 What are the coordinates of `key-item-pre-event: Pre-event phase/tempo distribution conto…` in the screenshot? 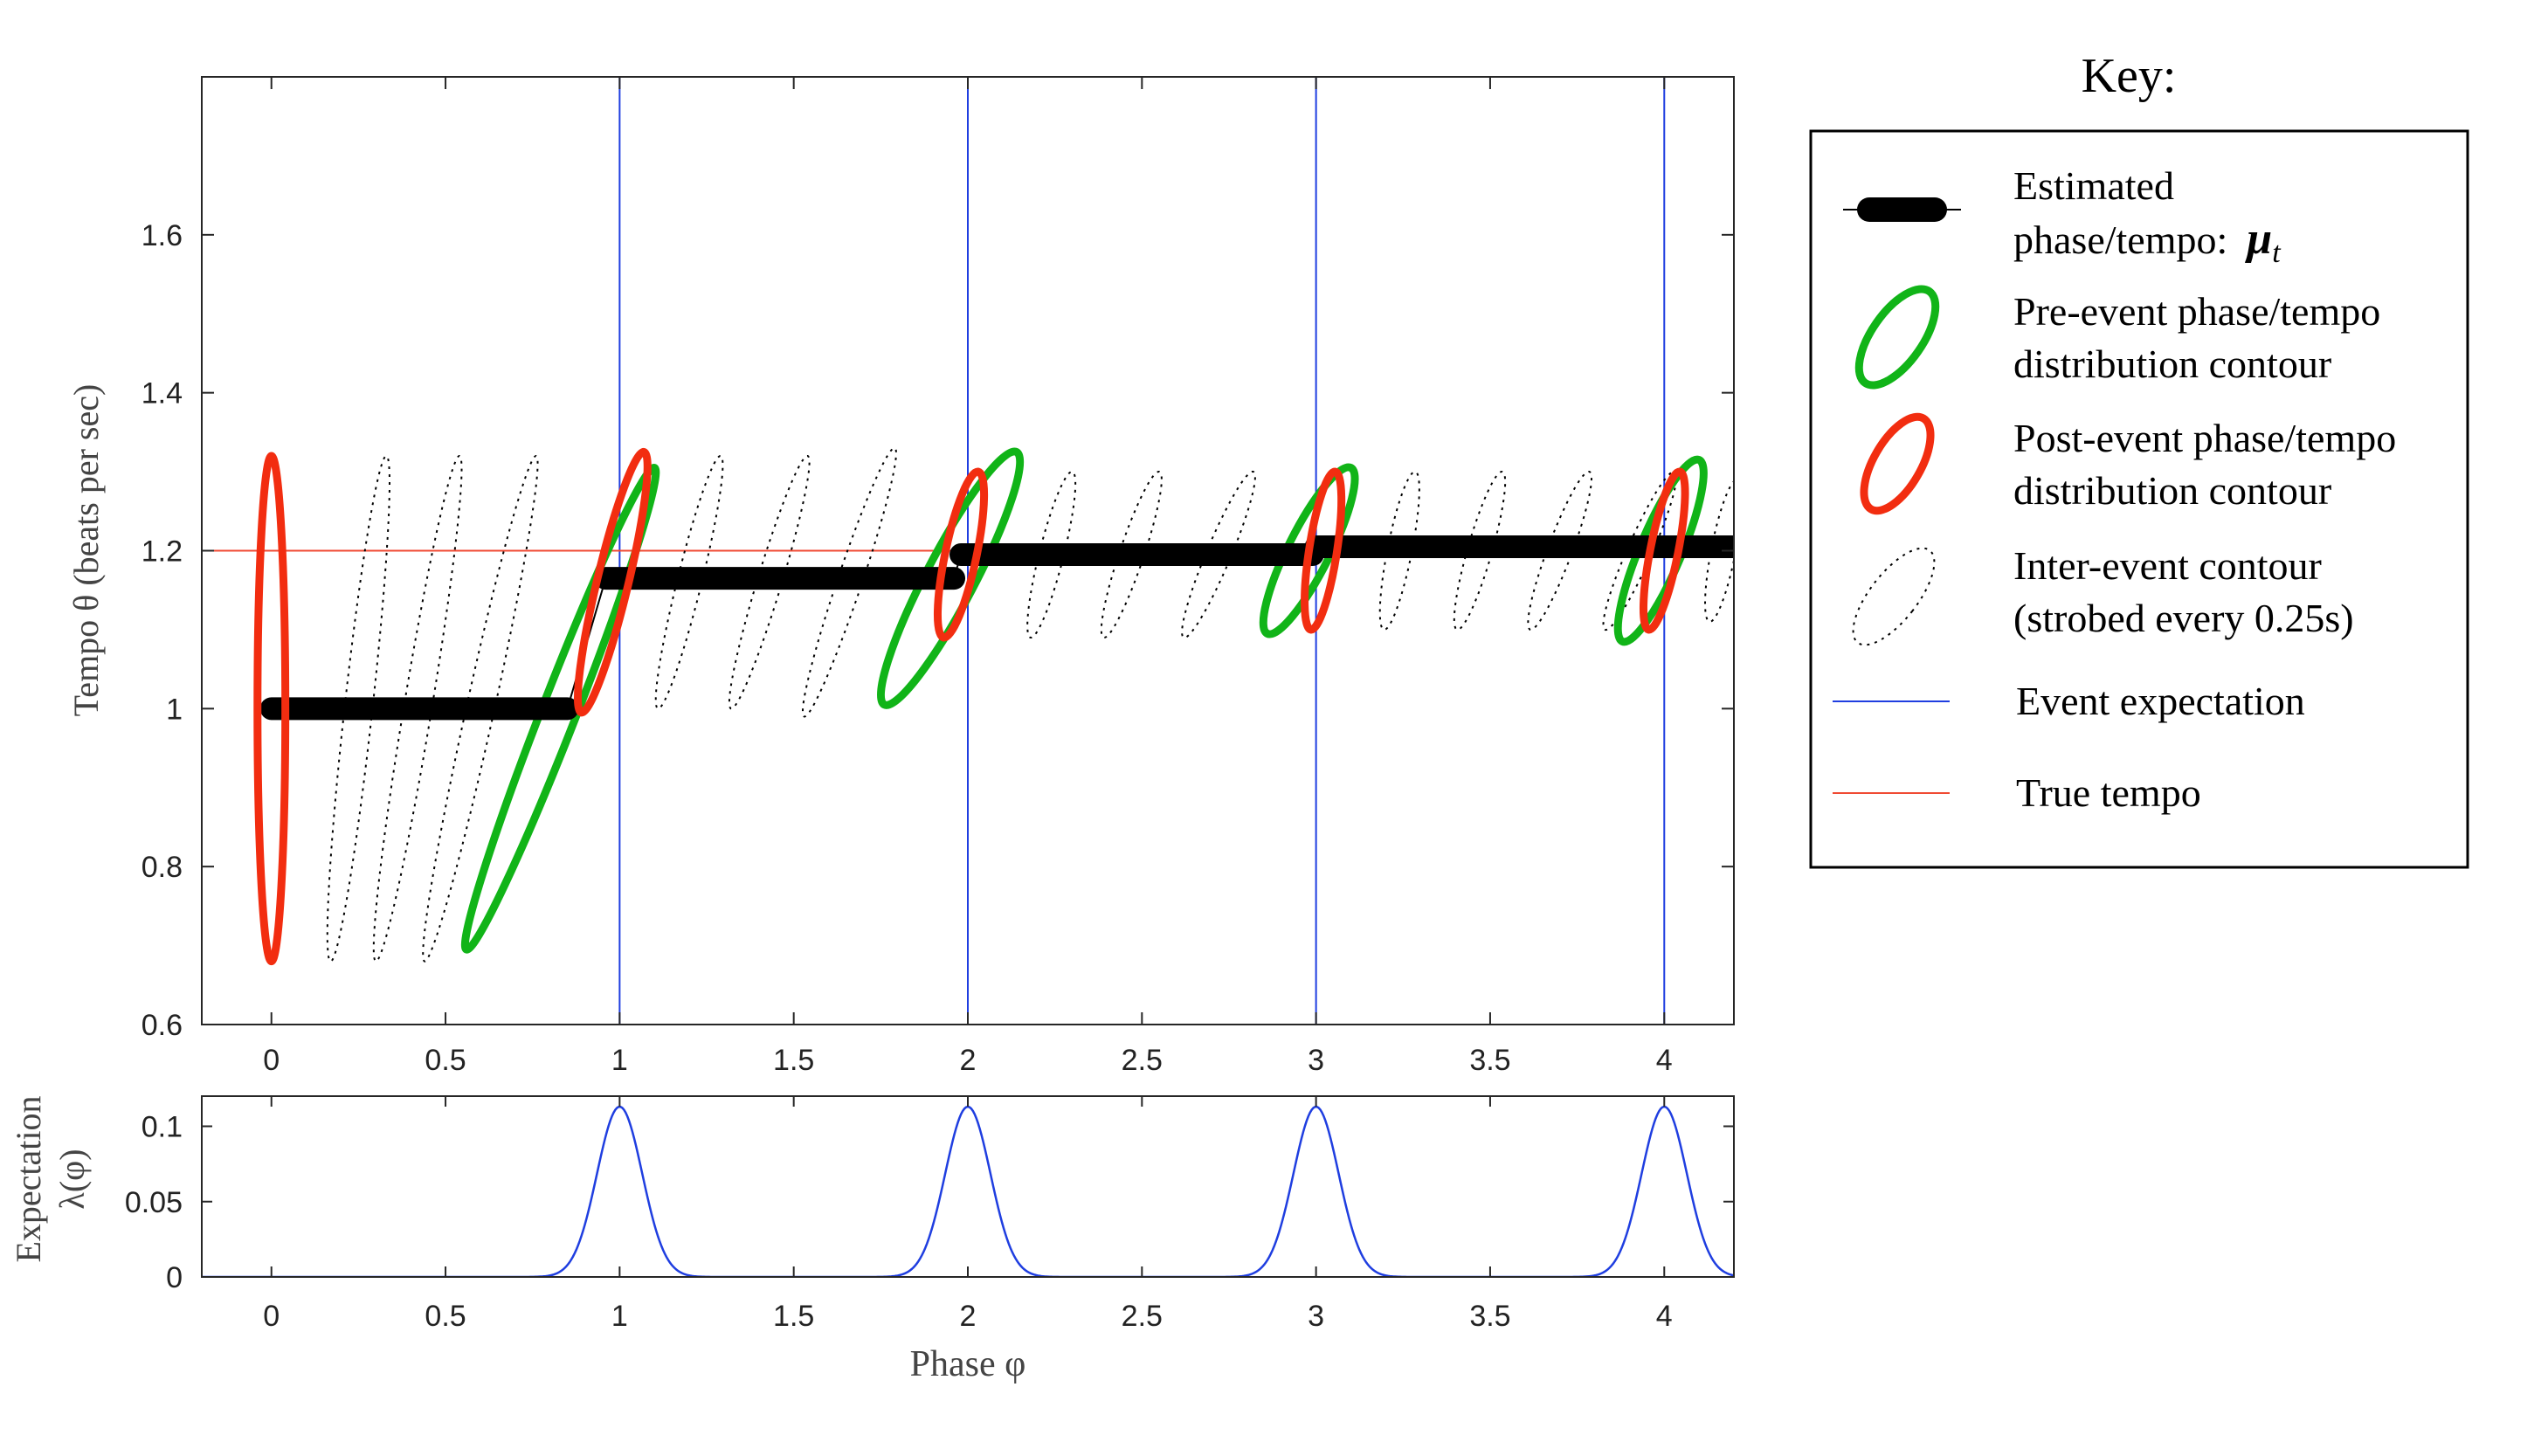 It's located at (2117, 337).